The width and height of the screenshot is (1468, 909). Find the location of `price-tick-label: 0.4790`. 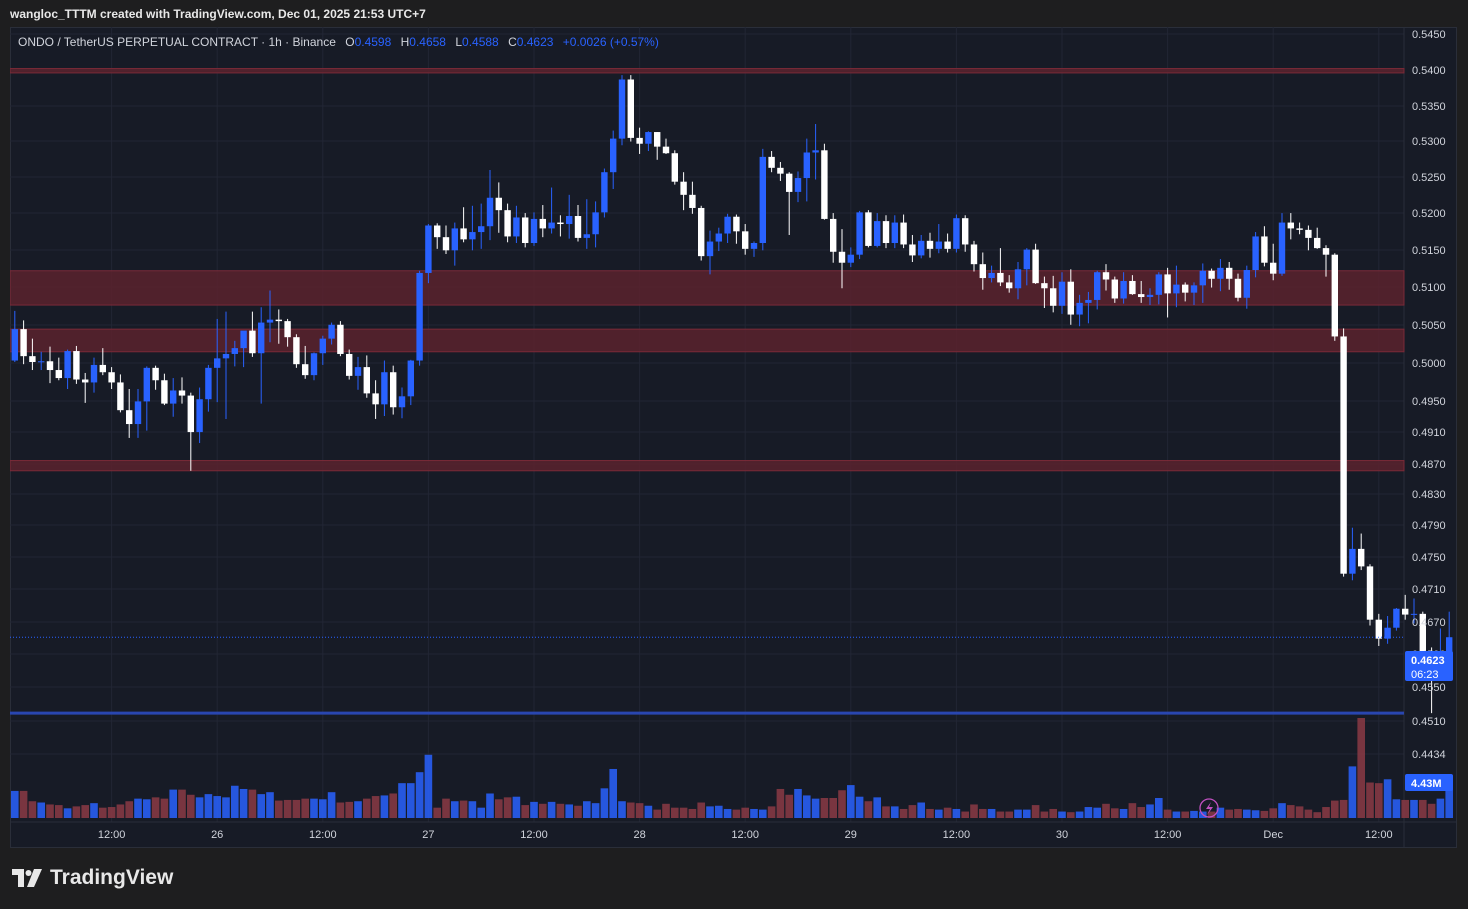

price-tick-label: 0.4790 is located at coordinates (1429, 526).